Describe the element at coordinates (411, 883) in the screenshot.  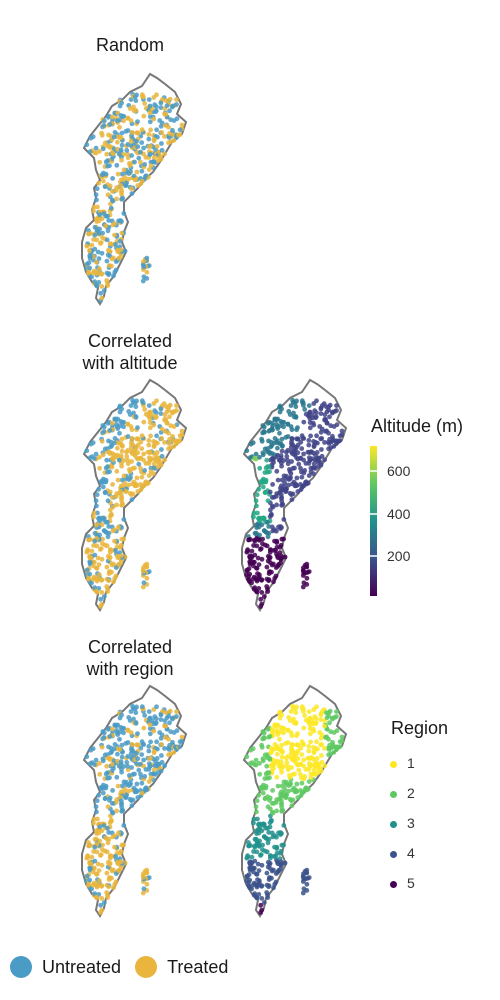
I see `region-legend-label: 5` at that location.